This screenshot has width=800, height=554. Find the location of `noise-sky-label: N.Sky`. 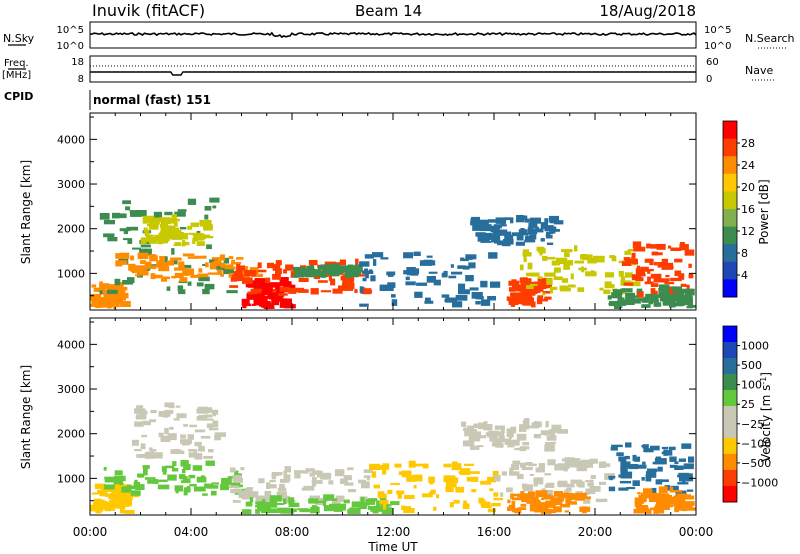

noise-sky-label: N.Sky is located at coordinates (19, 38).